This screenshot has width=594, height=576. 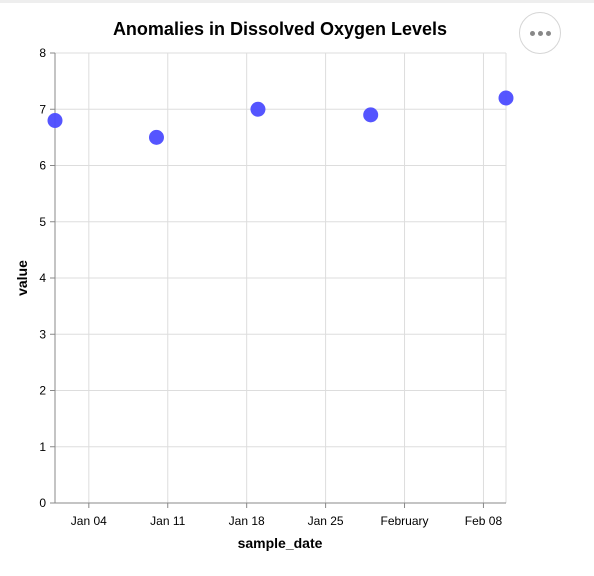 What do you see at coordinates (405, 521) in the screenshot?
I see `x-tick-label: February` at bounding box center [405, 521].